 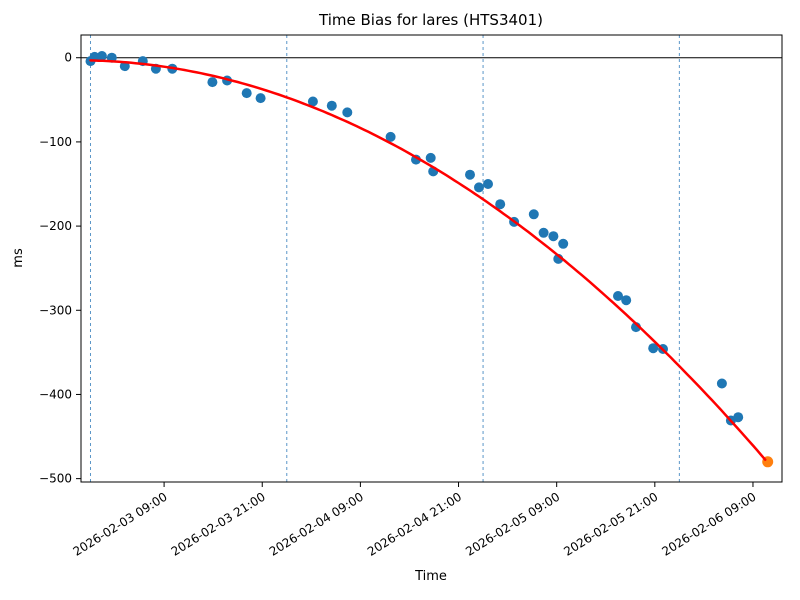 What do you see at coordinates (430, 576) in the screenshot?
I see `x-axis-label: Time` at bounding box center [430, 576].